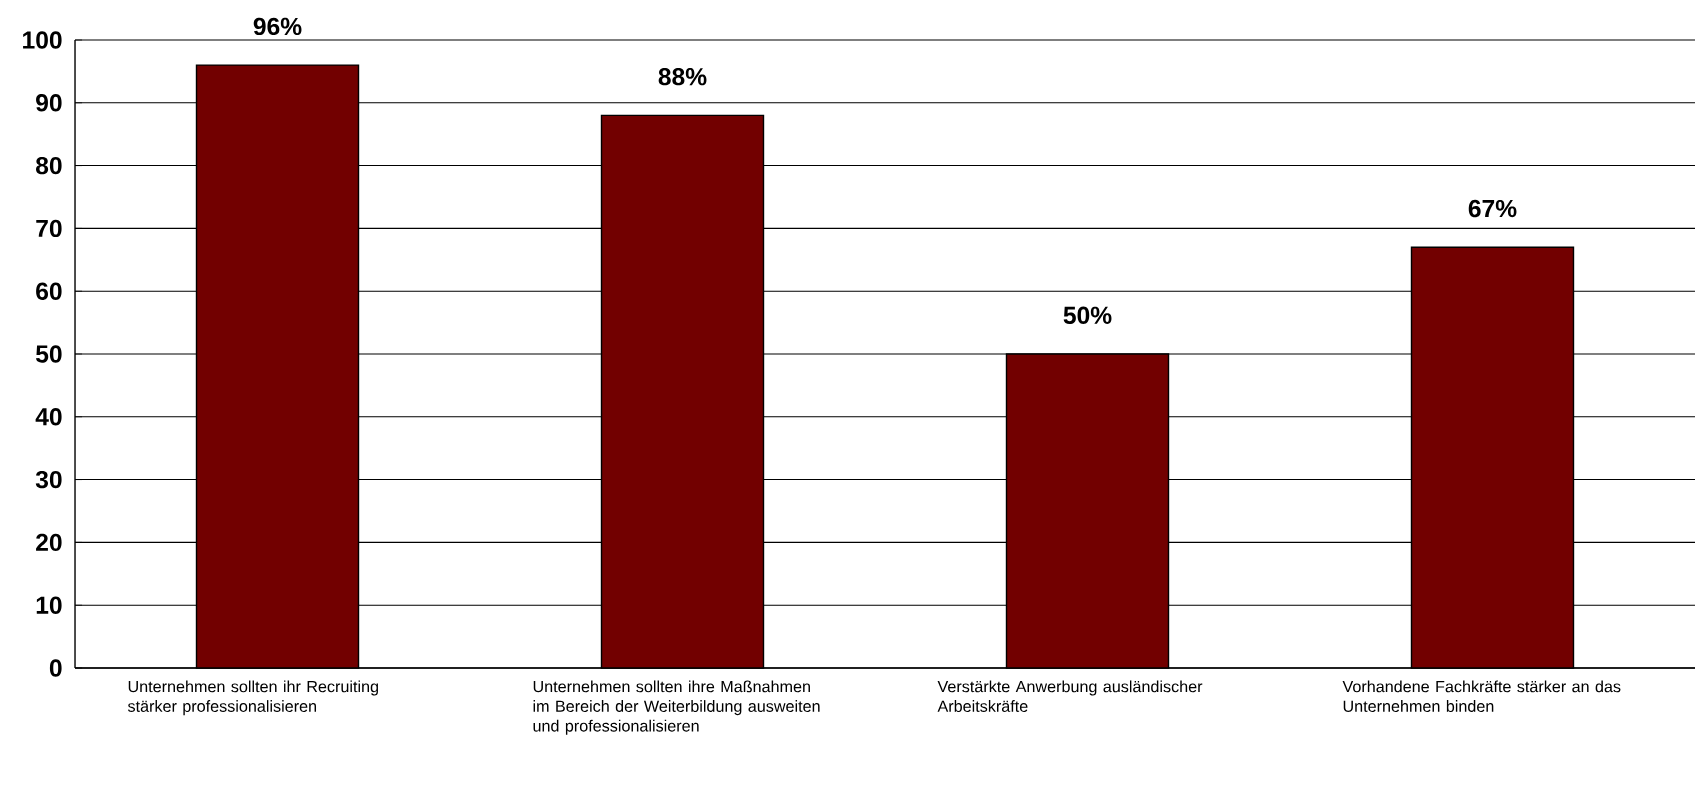 The image size is (1708, 811). Describe the element at coordinates (49, 605) in the screenshot. I see `y-tick-label: 10` at that location.